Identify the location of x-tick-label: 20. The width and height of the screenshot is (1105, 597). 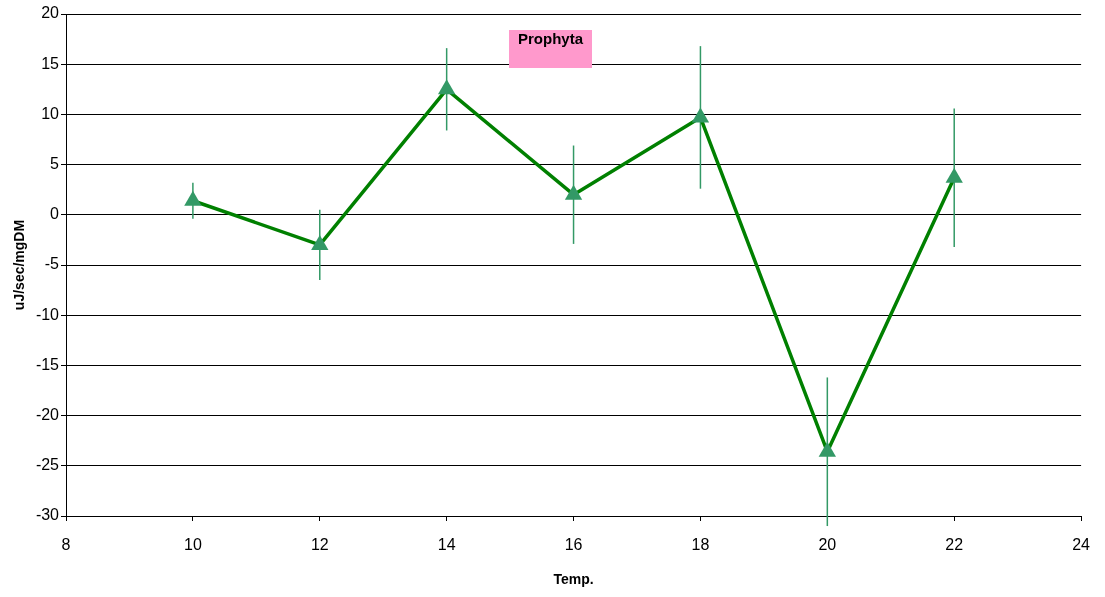
(827, 545).